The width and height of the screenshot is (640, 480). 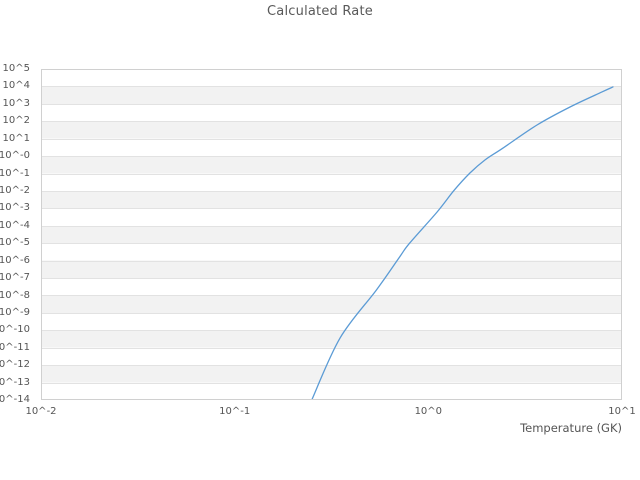 What do you see at coordinates (16, 138) in the screenshot?
I see `y-tick-label: 10^1` at bounding box center [16, 138].